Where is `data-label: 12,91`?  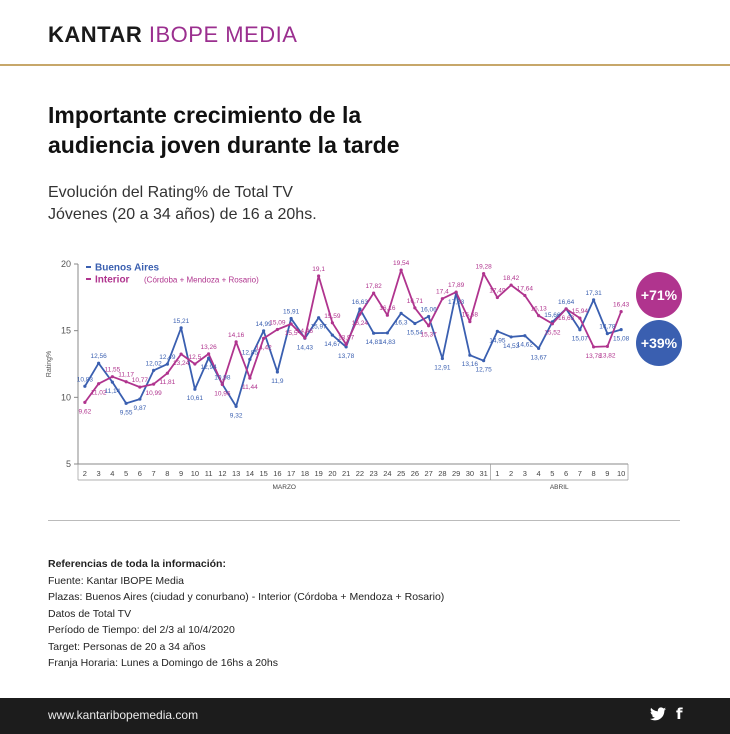
data-label: 12,91 is located at coordinates (442, 368).